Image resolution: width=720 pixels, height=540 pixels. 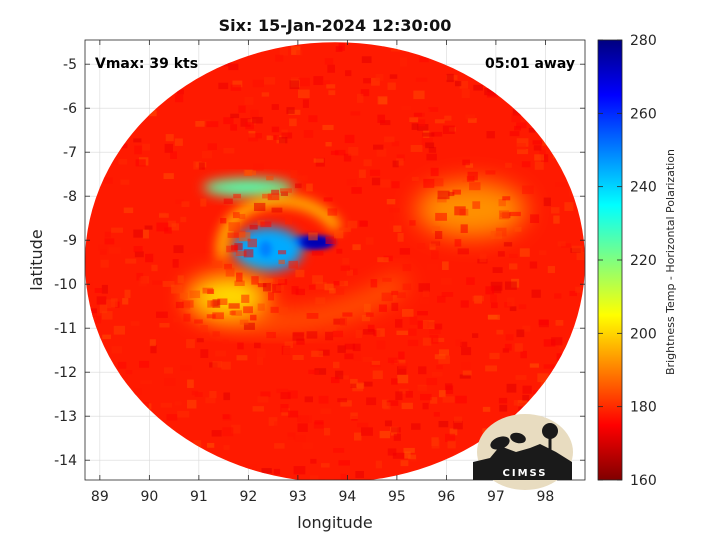 What do you see at coordinates (65, 417) in the screenshot?
I see `y-tick-label: -13` at bounding box center [65, 417].